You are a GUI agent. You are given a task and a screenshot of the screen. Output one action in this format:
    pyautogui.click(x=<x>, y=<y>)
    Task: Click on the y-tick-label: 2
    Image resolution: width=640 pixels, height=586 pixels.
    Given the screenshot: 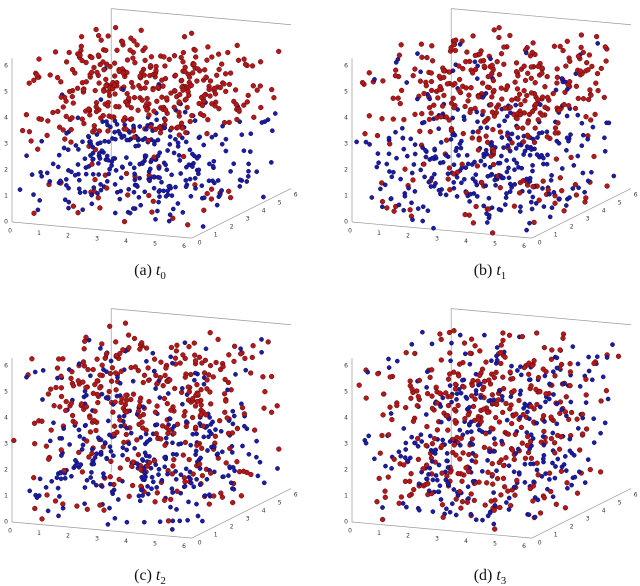 What is the action you would take?
    pyautogui.click(x=572, y=227)
    